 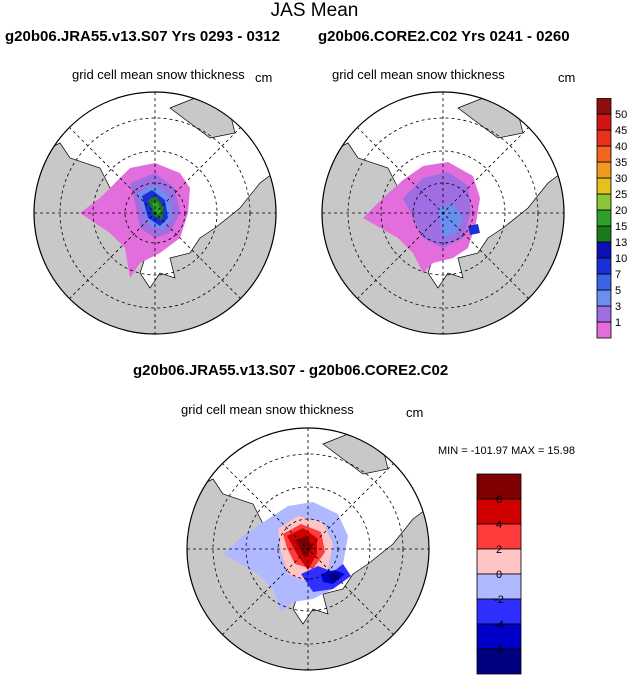 I want to click on colorbar-tick-label: 45, so click(x=621, y=131).